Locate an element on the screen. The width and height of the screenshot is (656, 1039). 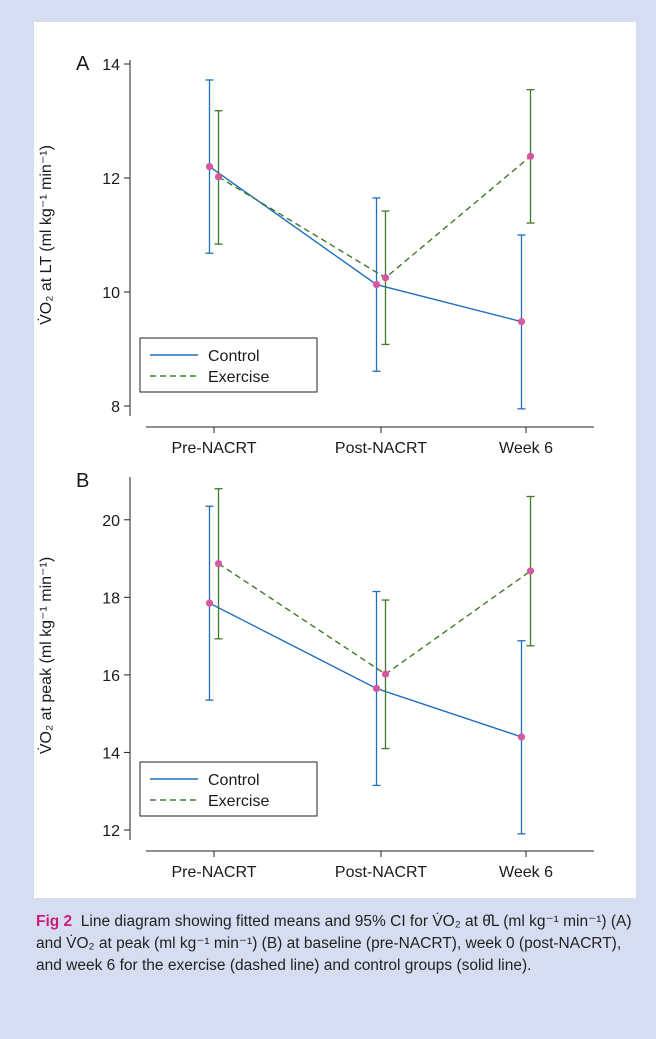
y-tick-label: 8 is located at coordinates (115, 407).